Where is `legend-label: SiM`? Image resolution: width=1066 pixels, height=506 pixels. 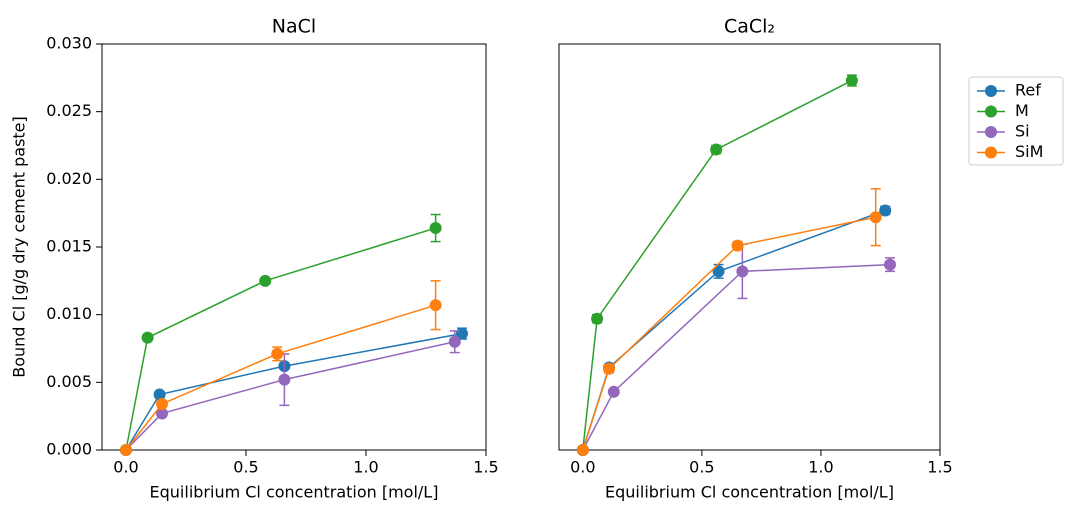
legend-label: SiM is located at coordinates (1029, 151).